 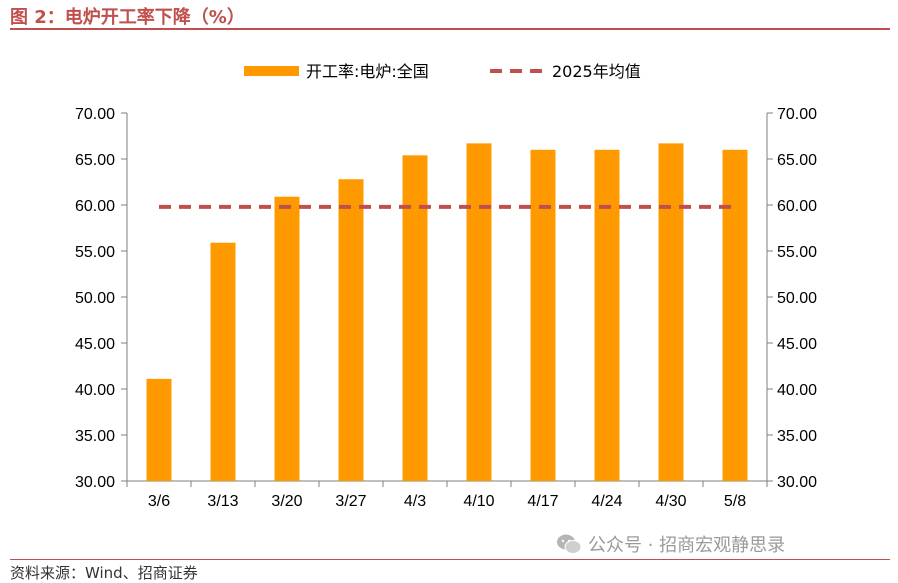 I want to click on x-tick-label: 3/6, so click(x=159, y=501).